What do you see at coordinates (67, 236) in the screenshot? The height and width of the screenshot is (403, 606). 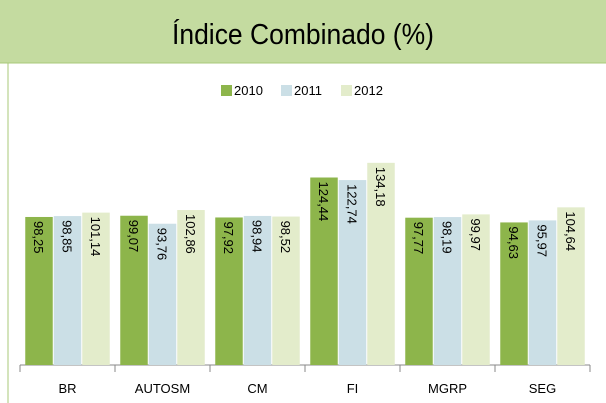 I see `value-label: 98,85` at bounding box center [67, 236].